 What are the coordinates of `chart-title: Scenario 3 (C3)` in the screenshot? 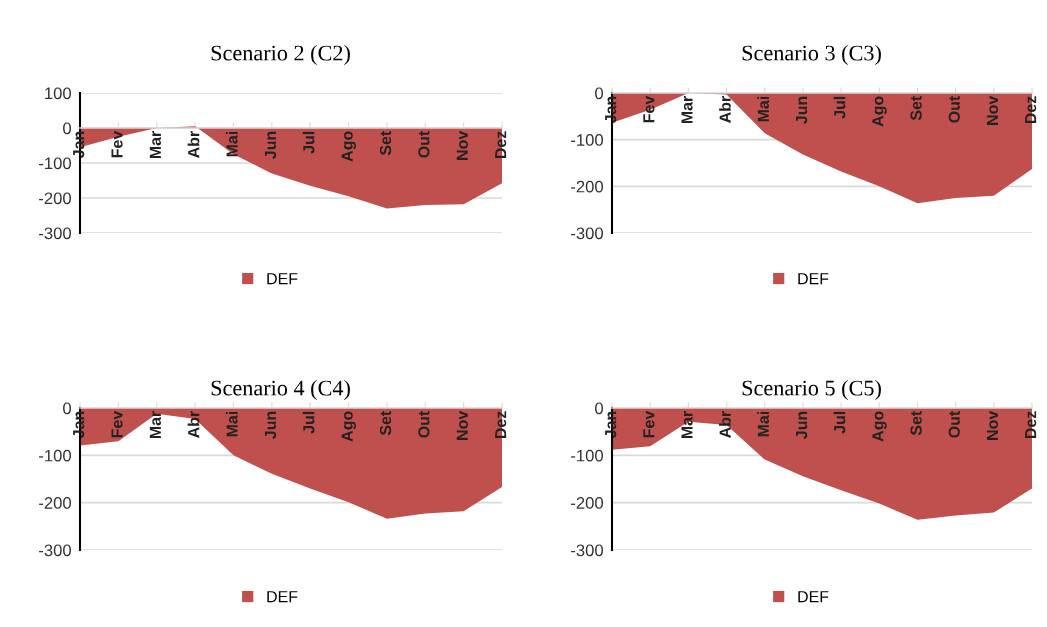 It's located at (811, 55).